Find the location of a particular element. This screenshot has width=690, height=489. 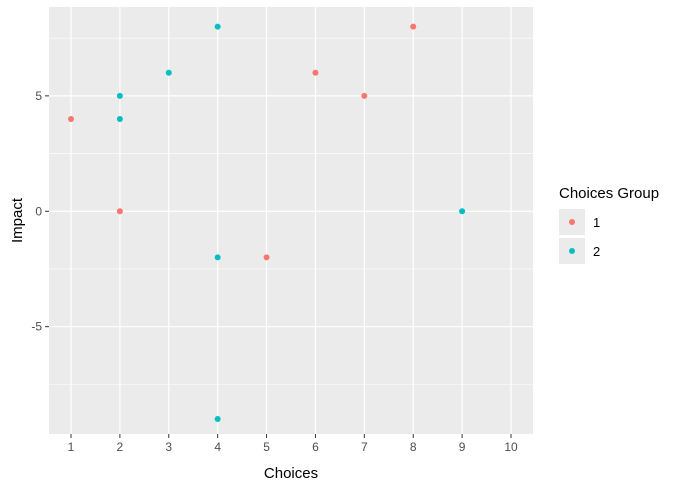

x-axis-tick-labels: 1 2 3 4 5 6 7 8 9 10 is located at coordinates (293, 447).